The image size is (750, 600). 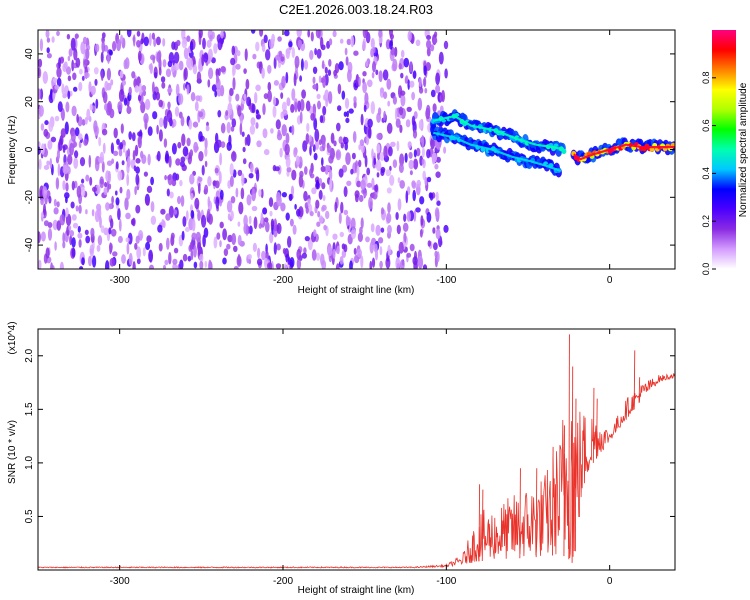 What do you see at coordinates (120, 581) in the screenshot?
I see `x-tick-label: -300` at bounding box center [120, 581].